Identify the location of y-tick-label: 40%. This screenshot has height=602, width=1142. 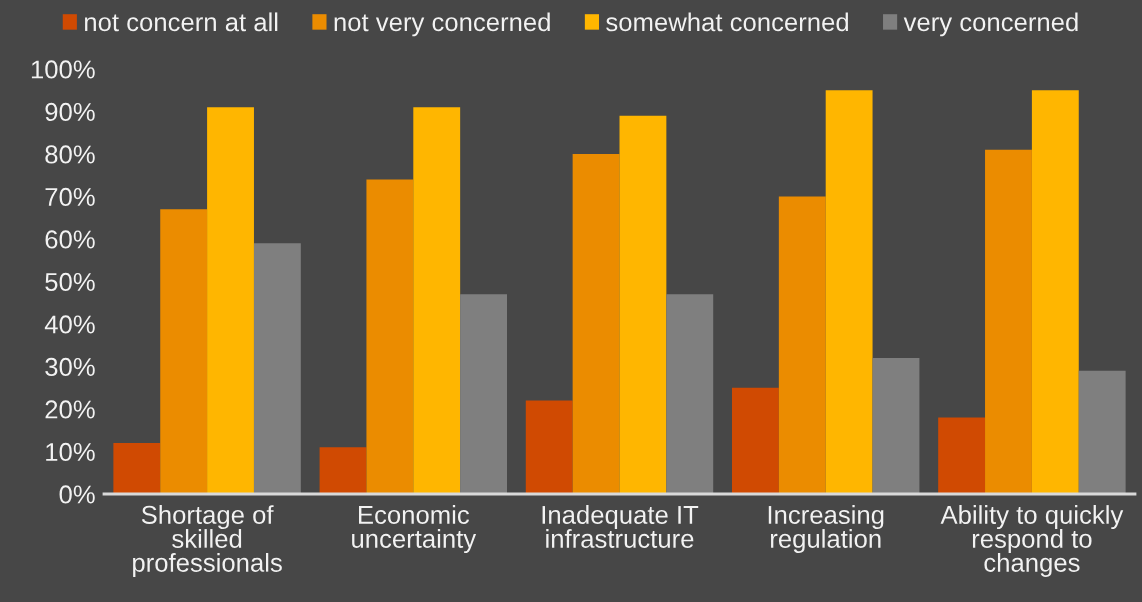
(69, 324).